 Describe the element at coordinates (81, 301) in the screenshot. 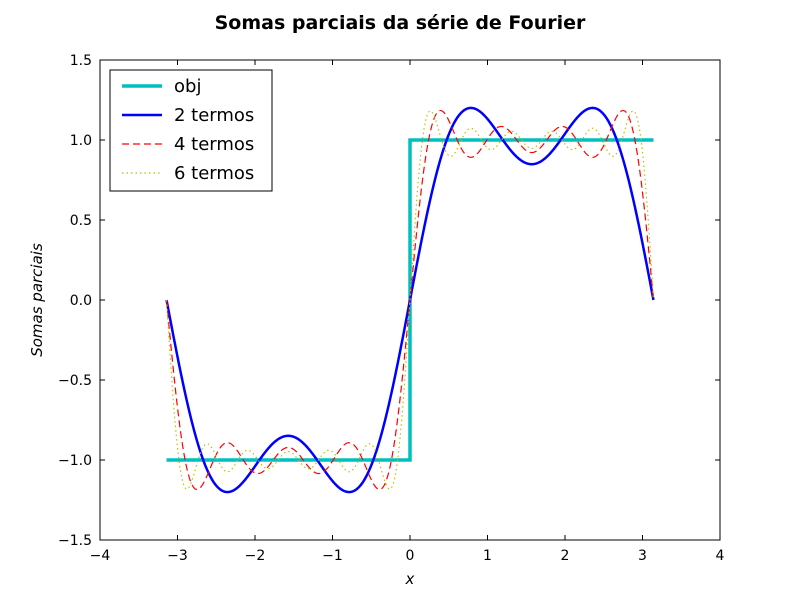

I see `y-tick-label: 0.0` at that location.